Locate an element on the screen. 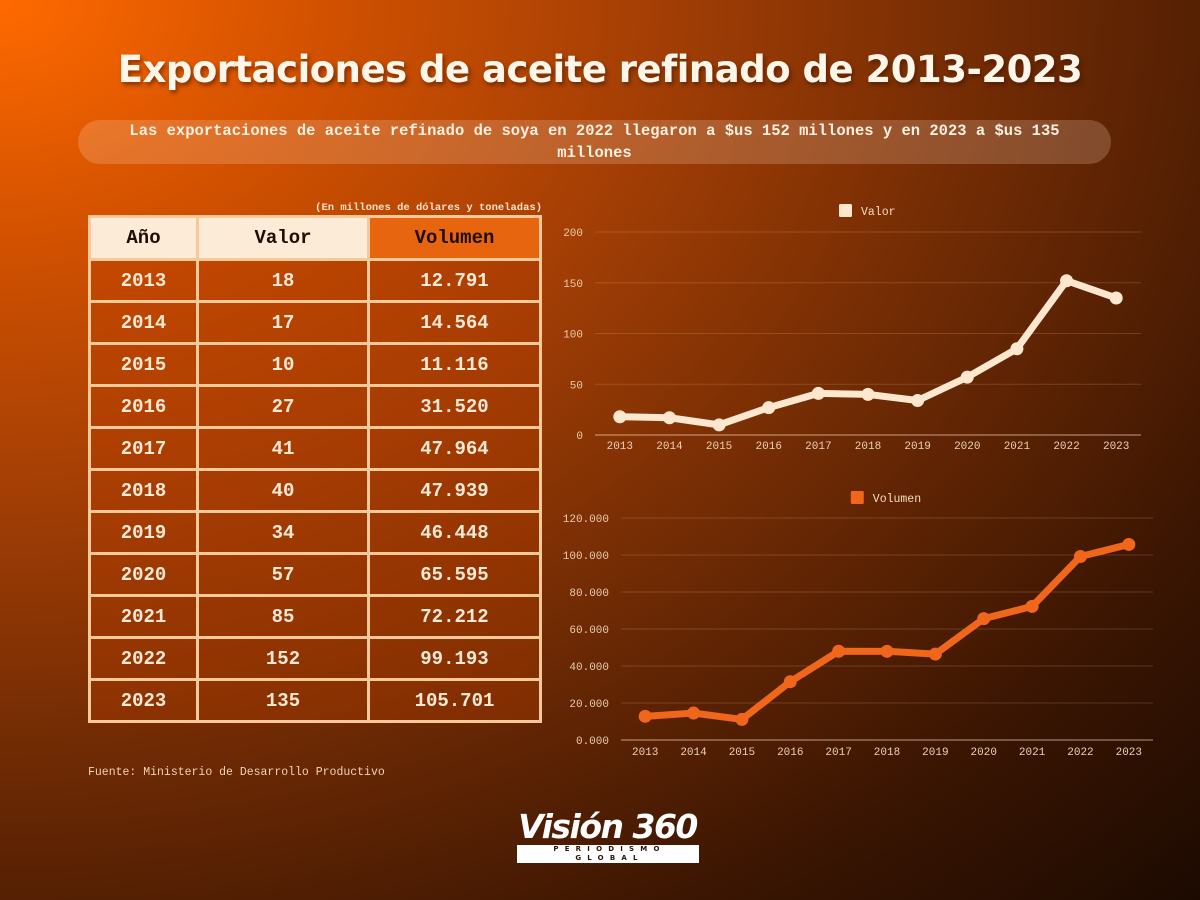 The height and width of the screenshot is (900, 1200). header-year: Año is located at coordinates (143, 238).